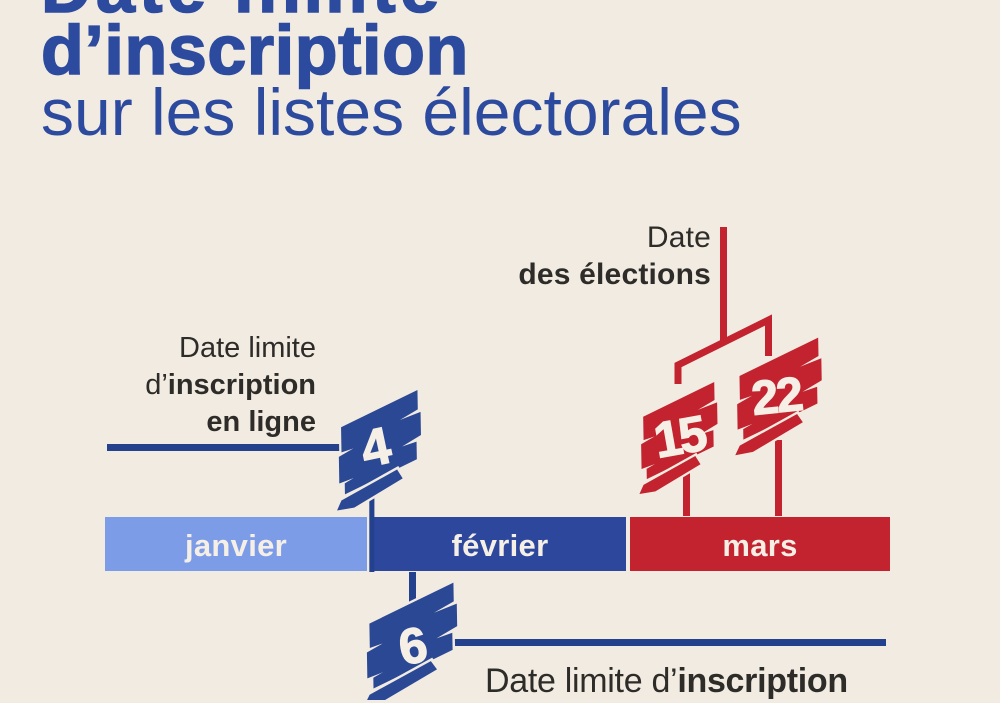 Image resolution: width=1000 pixels, height=703 pixels. Describe the element at coordinates (776, 397) in the screenshot. I see `svg-text: 22` at that location.